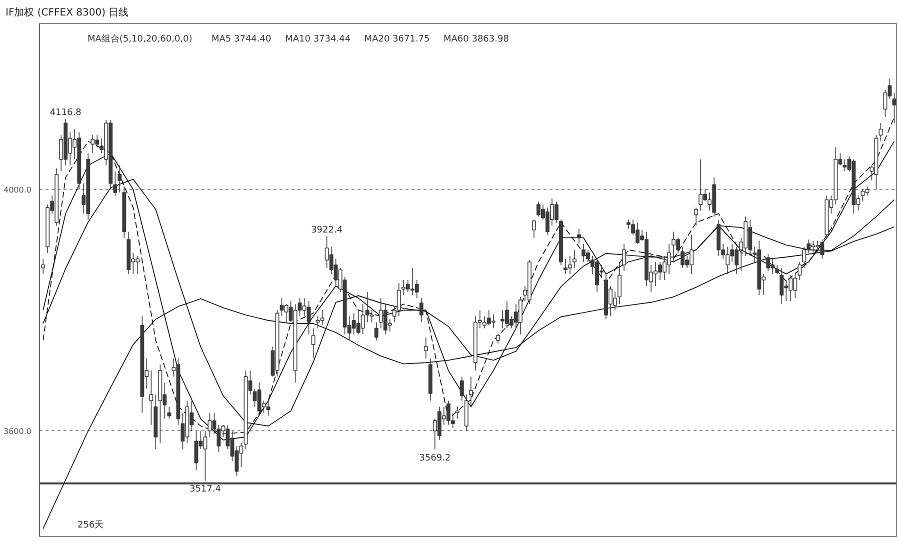  I want to click on x-axis-title: 256天, so click(91, 525).